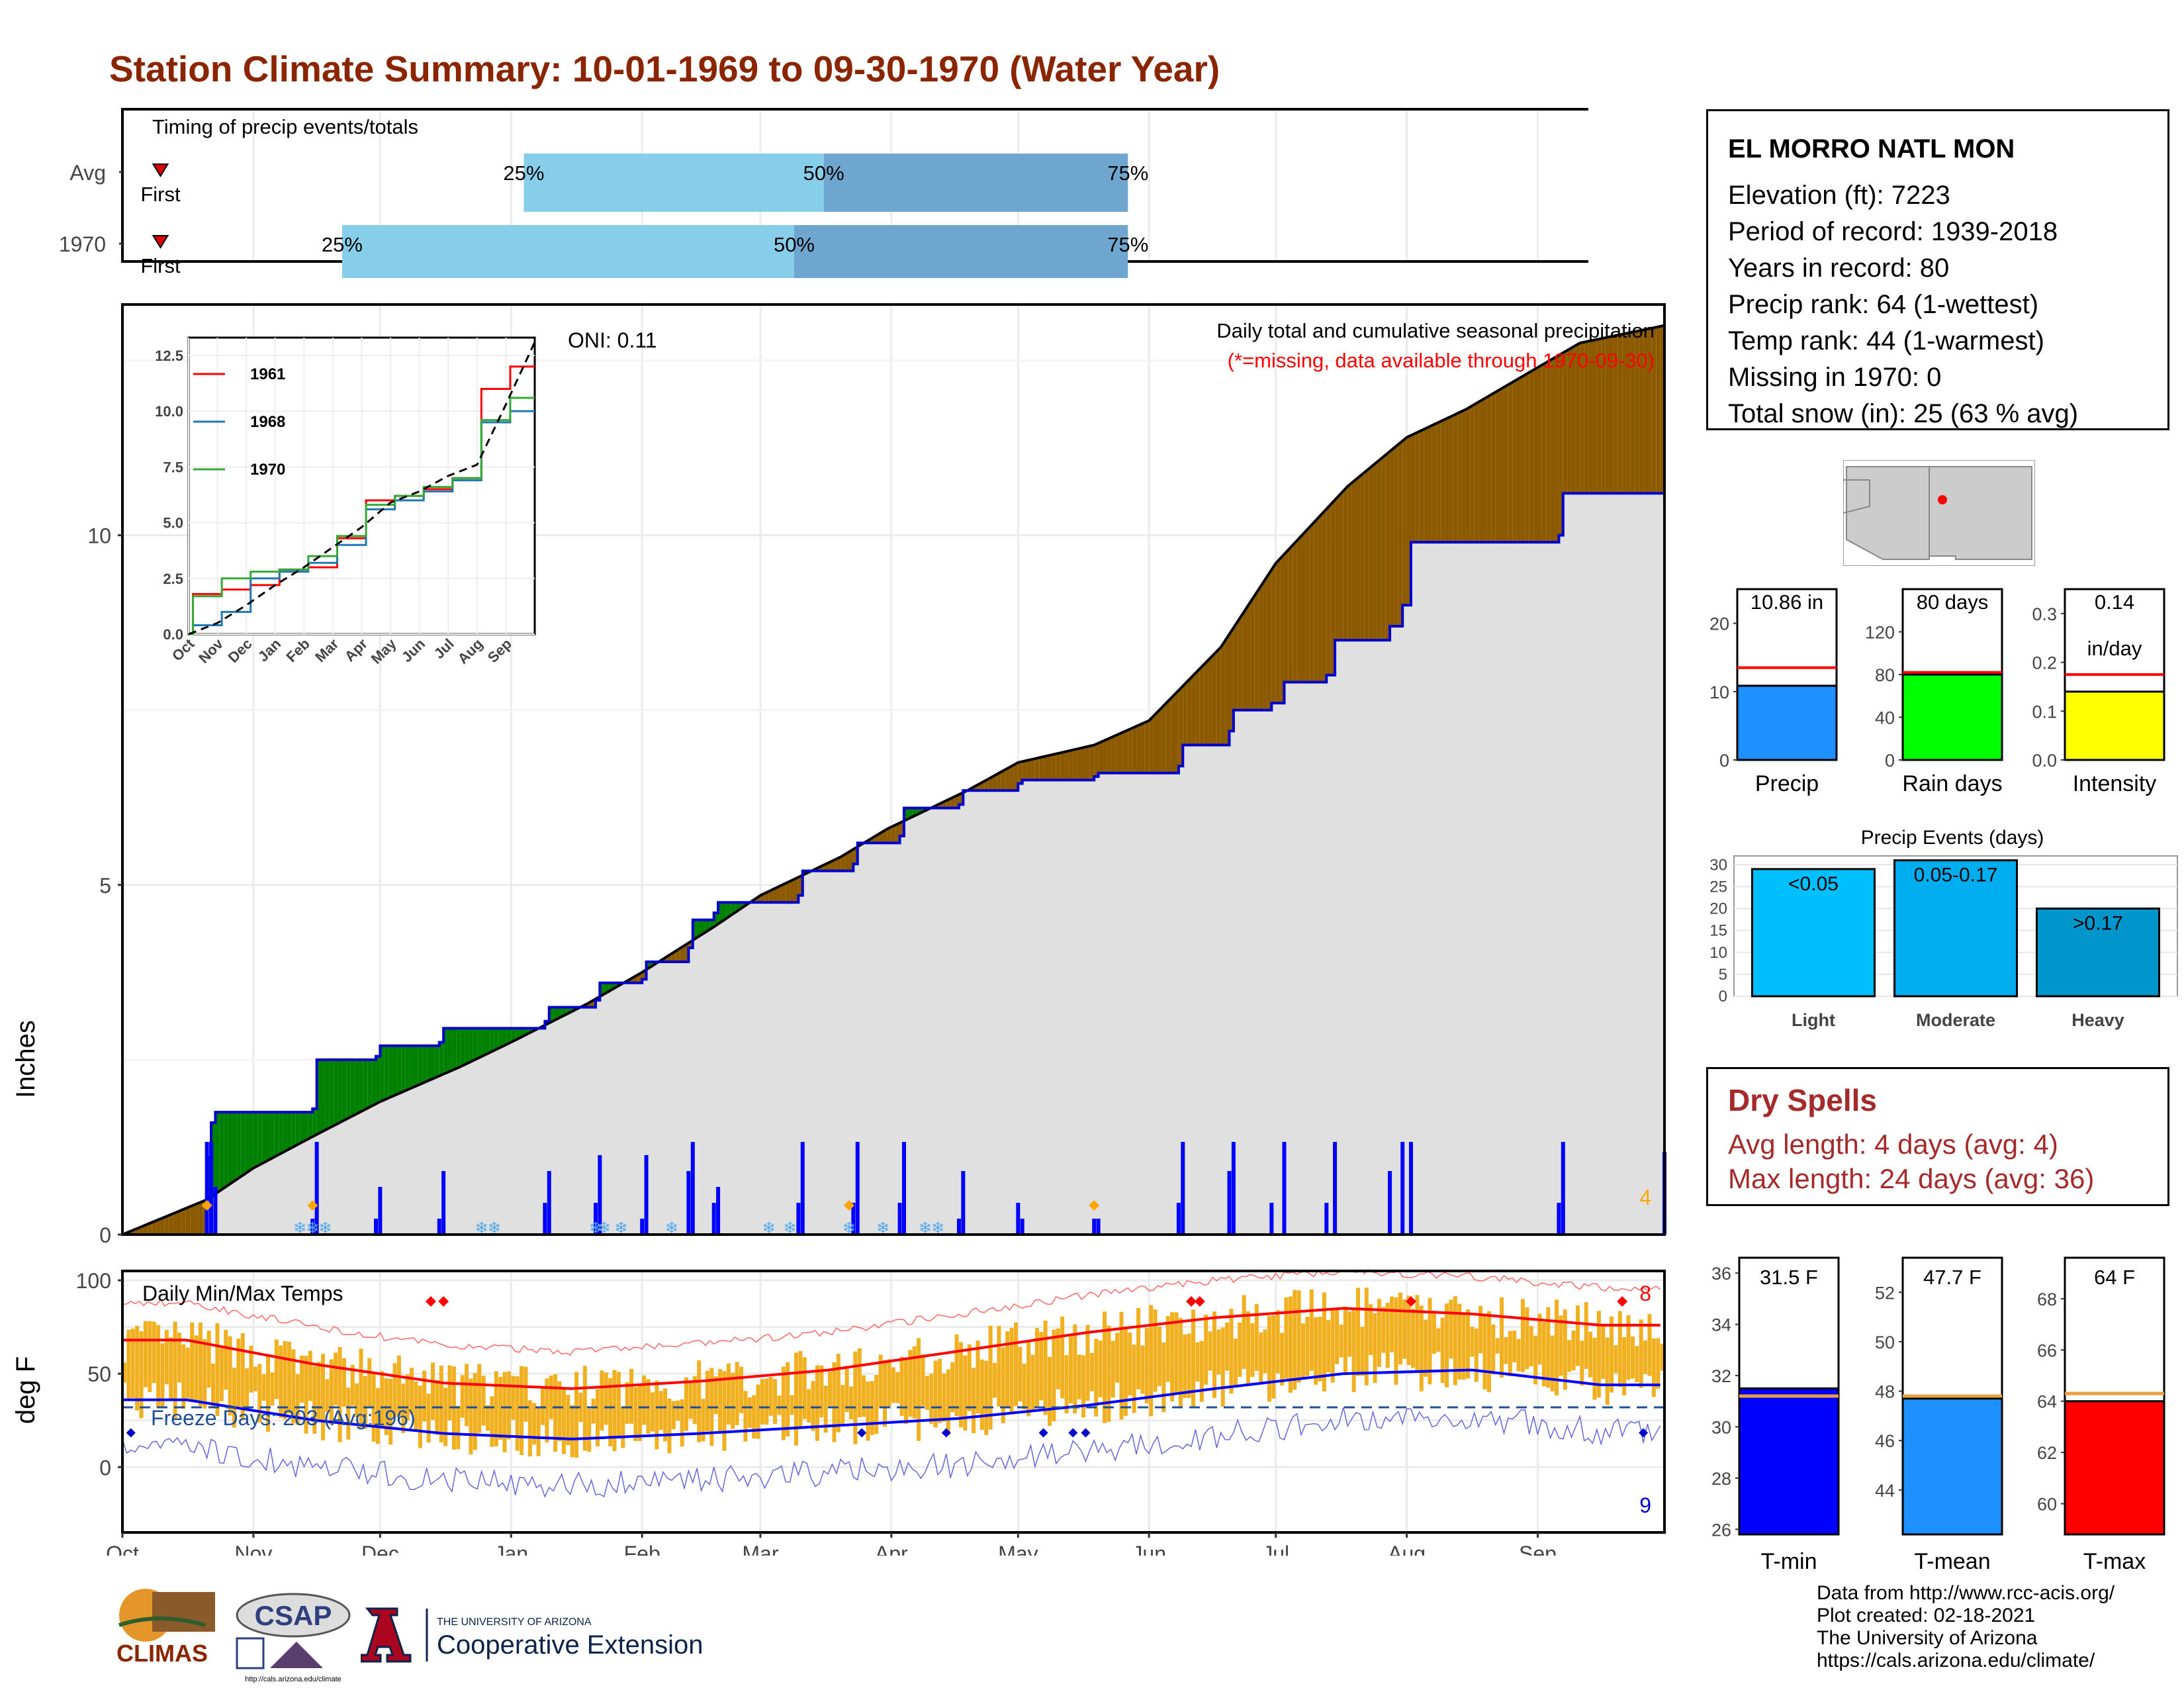 The image size is (2184, 1688). I want to click on temp-summary-value-bar, so click(2114, 1468).